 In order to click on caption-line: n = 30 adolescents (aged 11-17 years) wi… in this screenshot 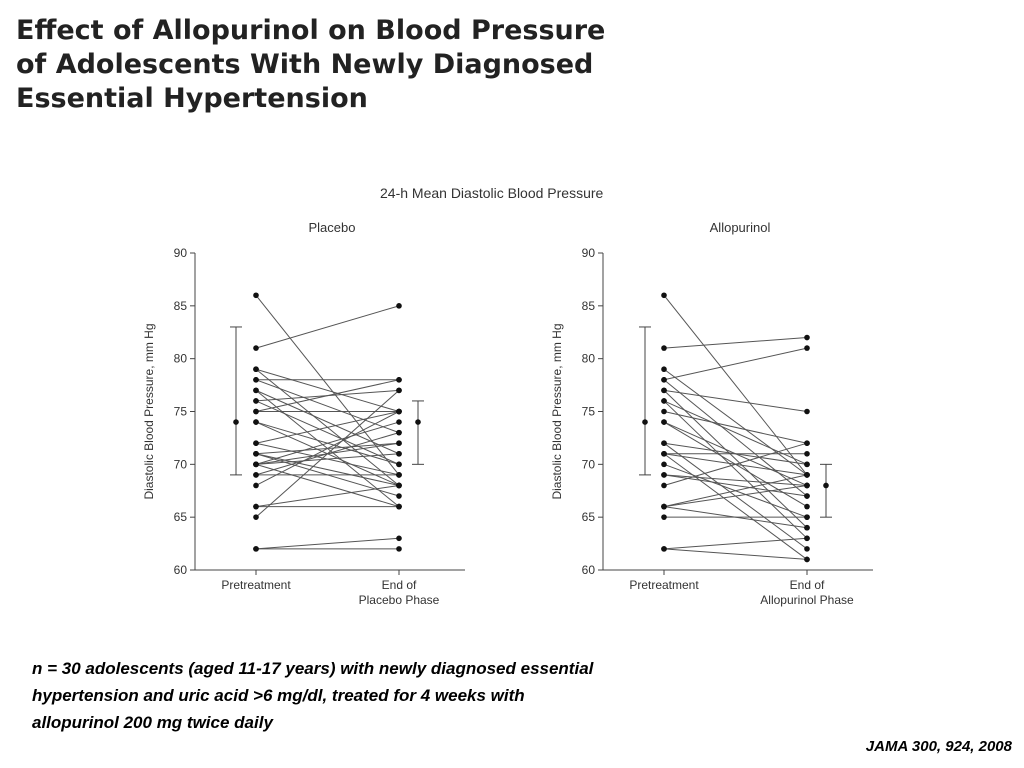, I will do `click(313, 668)`.